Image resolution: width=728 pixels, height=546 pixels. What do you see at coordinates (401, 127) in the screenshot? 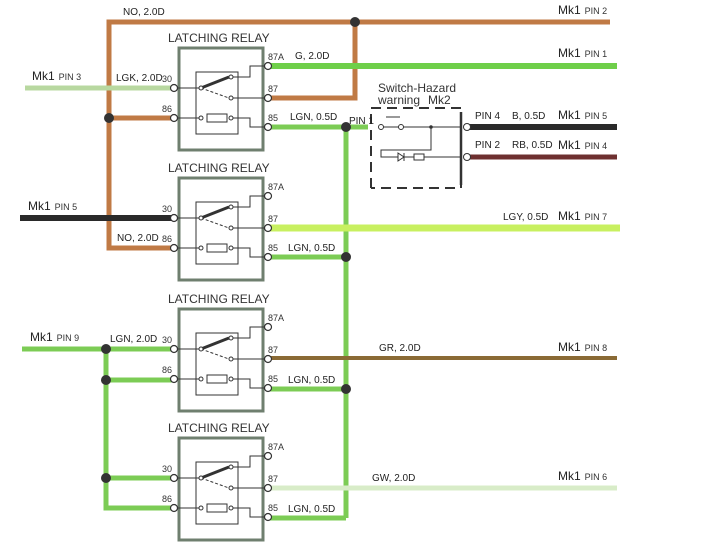
I see `switch-contact` at bounding box center [401, 127].